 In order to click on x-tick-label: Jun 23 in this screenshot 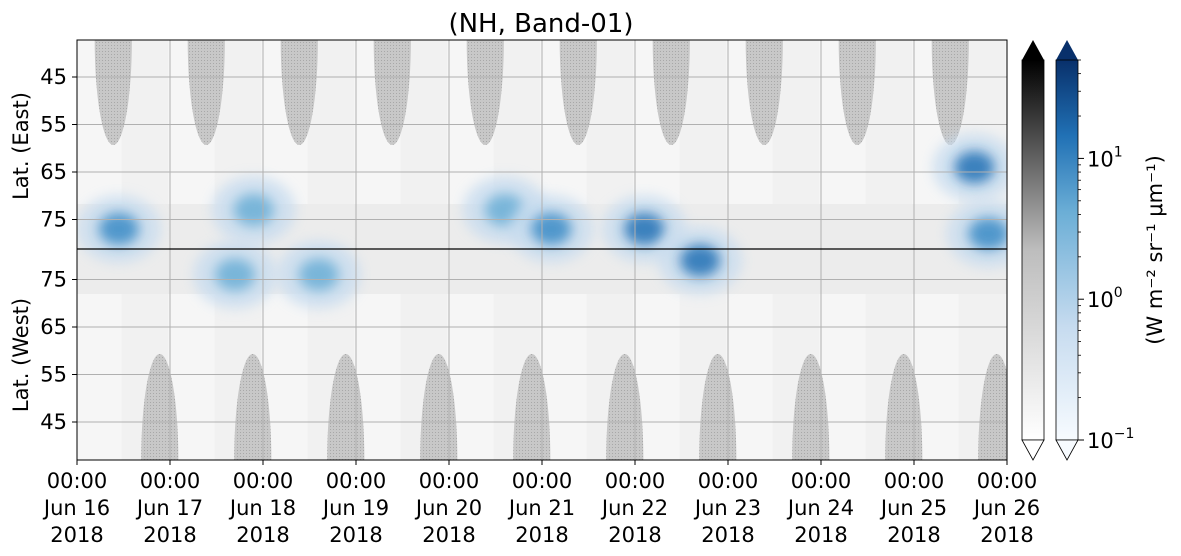, I will do `click(727, 508)`.